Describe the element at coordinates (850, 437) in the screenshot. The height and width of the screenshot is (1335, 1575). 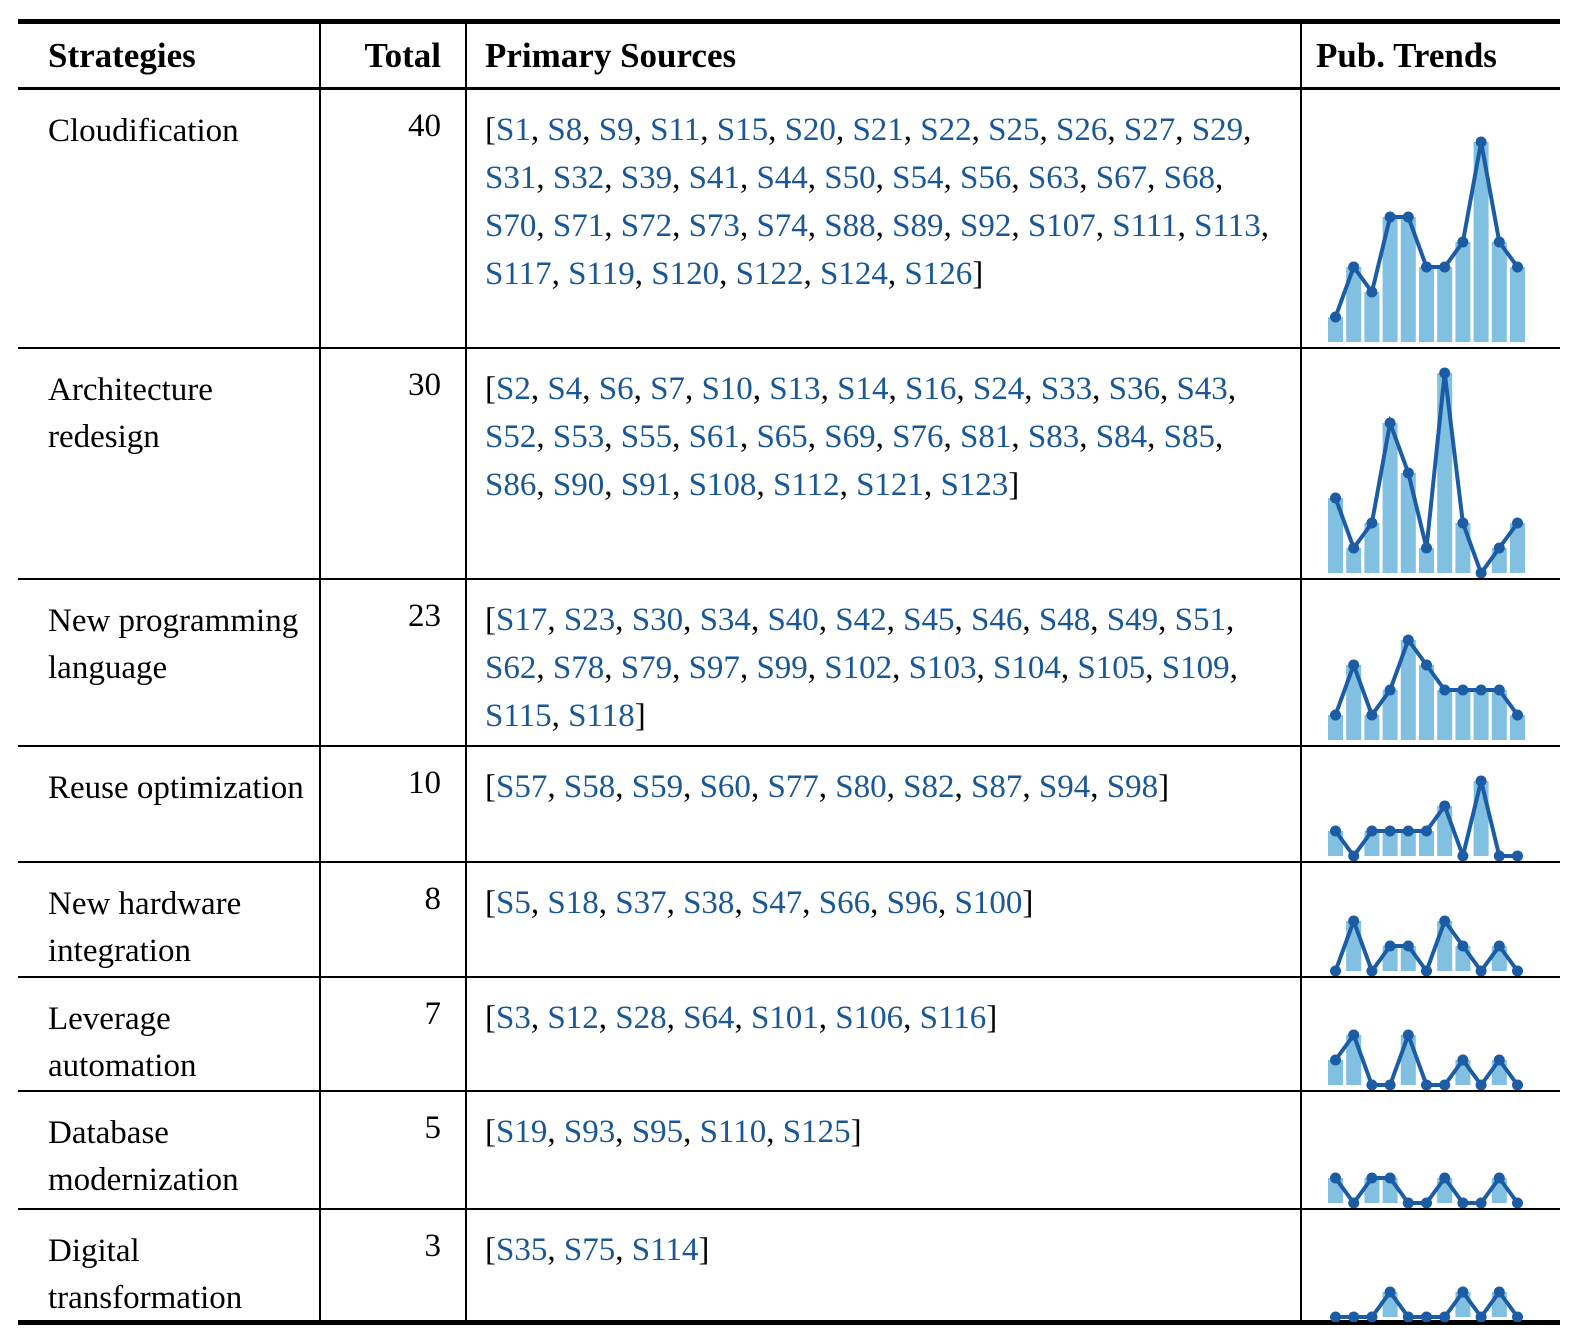
I see `source-link: S69` at that location.